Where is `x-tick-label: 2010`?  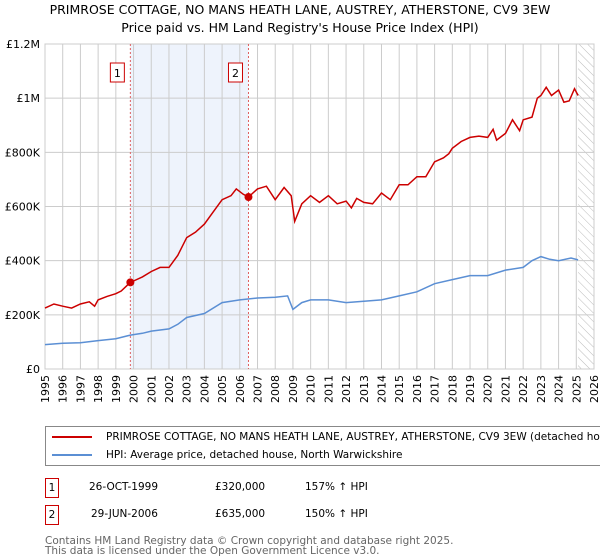
x-tick-label: 2010 is located at coordinates (311, 389).